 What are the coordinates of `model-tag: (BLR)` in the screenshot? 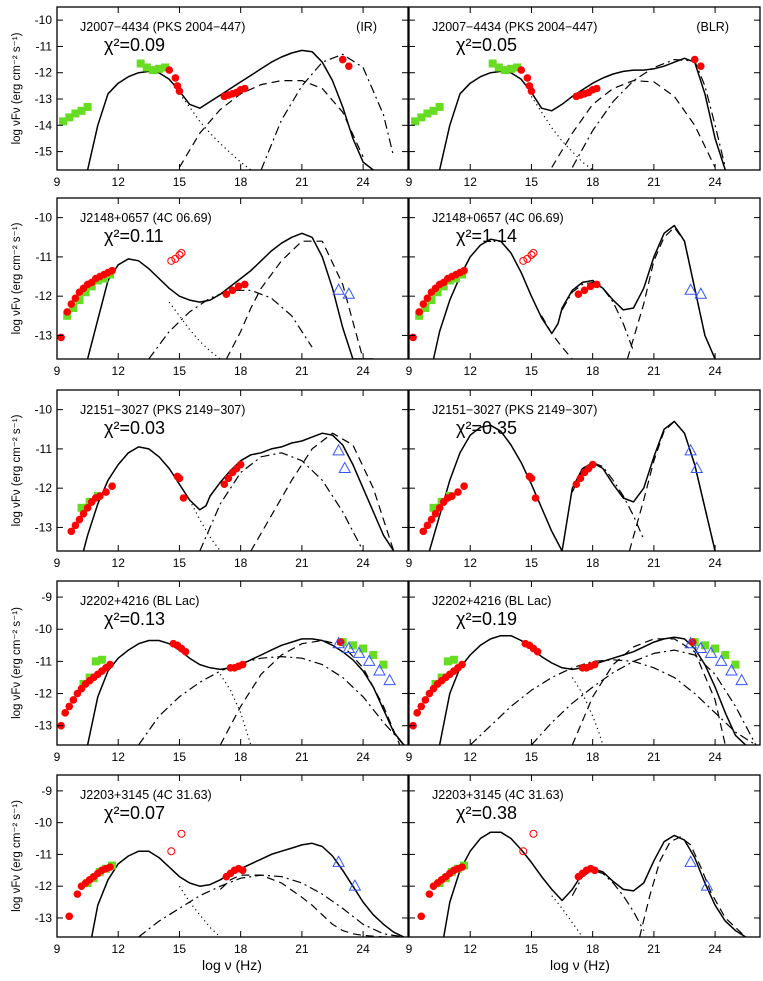 It's located at (712, 27).